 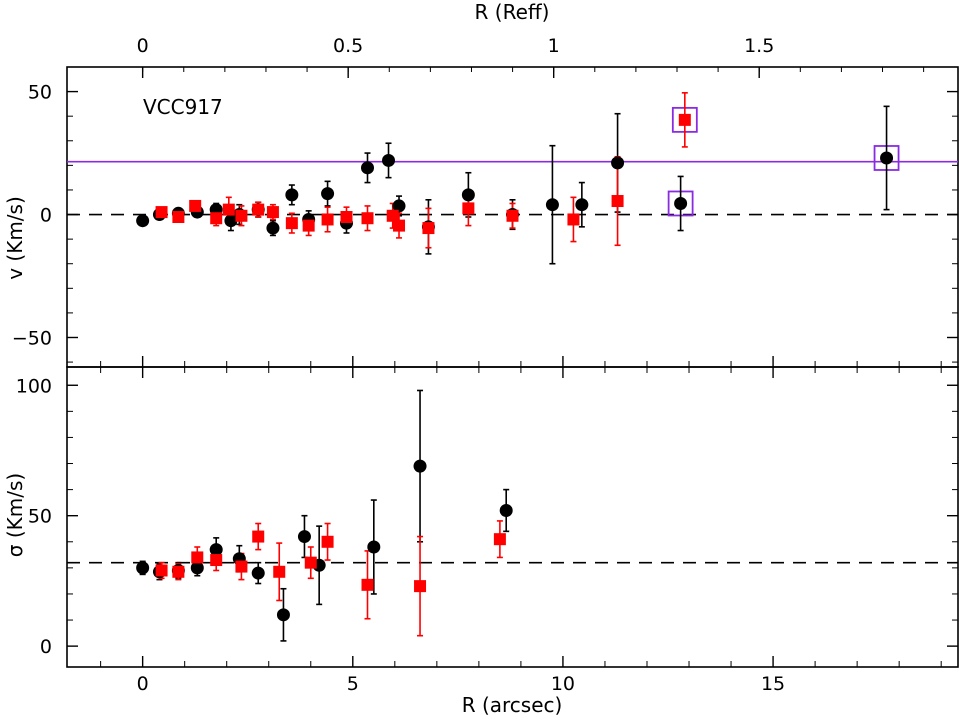 What do you see at coordinates (183, 107) in the screenshot?
I see `galaxy-annotation: VCC917` at bounding box center [183, 107].